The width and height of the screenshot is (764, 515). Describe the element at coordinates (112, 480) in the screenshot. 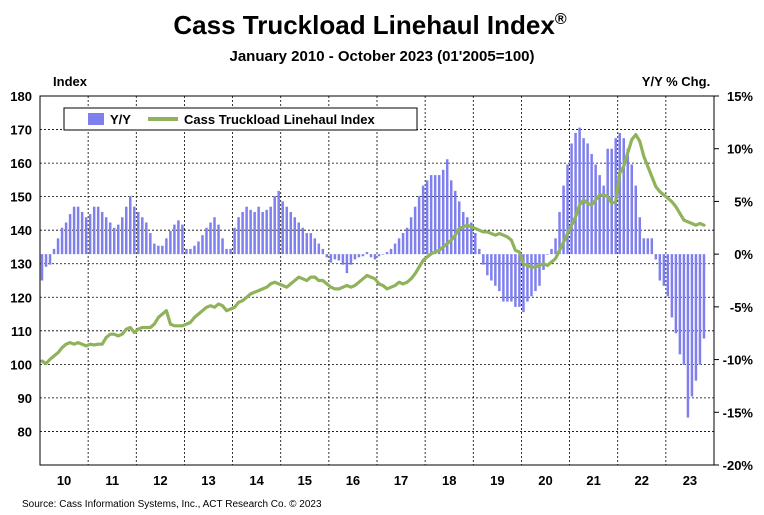

I see `x-tick-label: 11` at that location.